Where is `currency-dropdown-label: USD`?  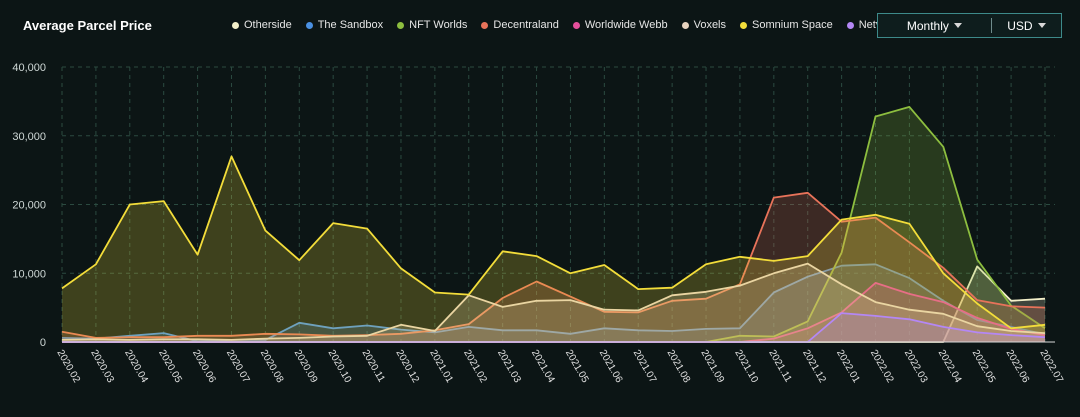
currency-dropdown-label: USD is located at coordinates (1020, 25).